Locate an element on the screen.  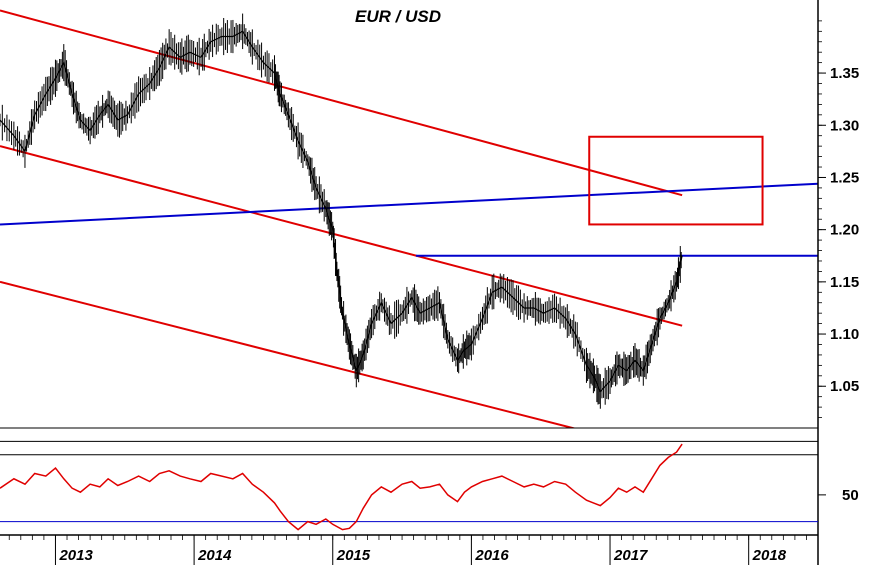
year-tick-label: 2017 is located at coordinates (630, 555).